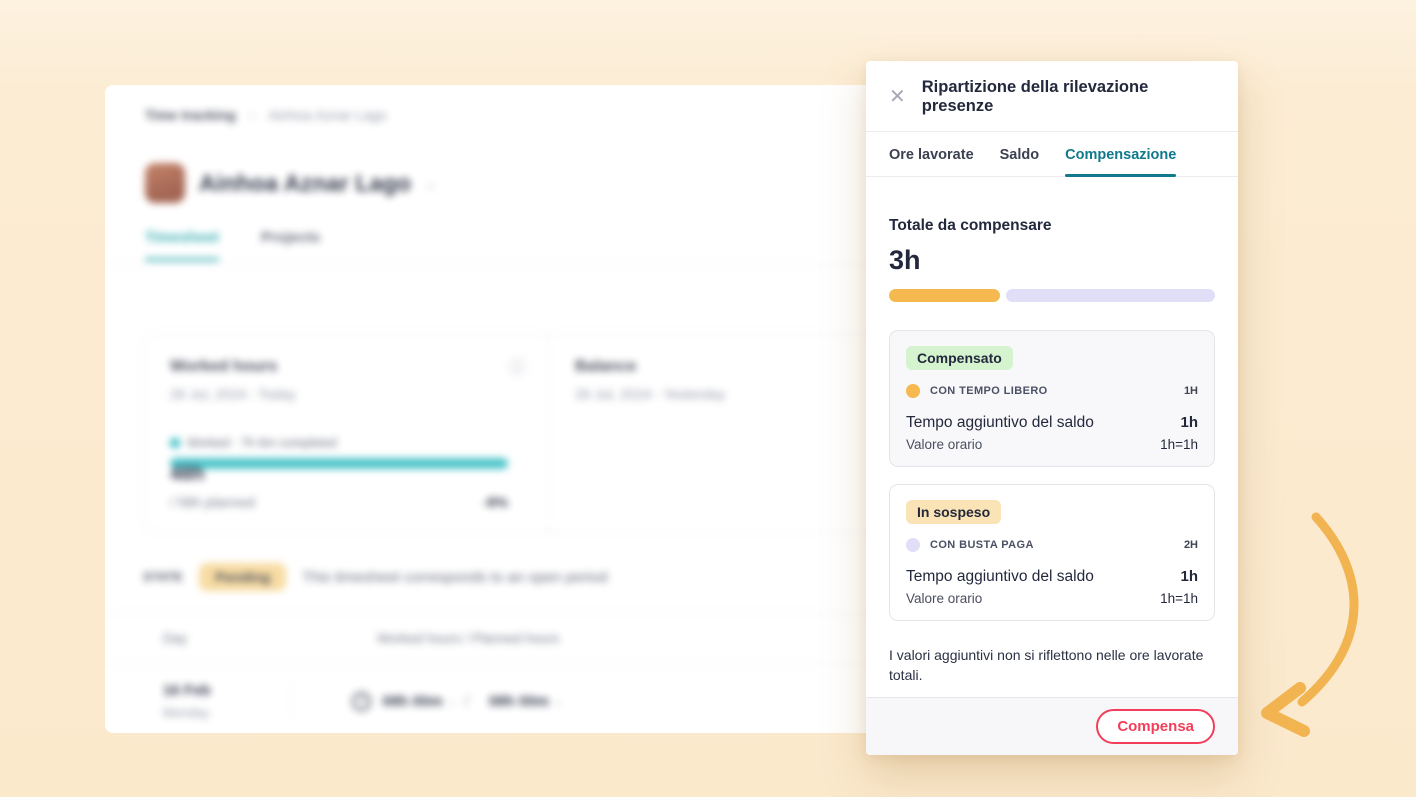 The image size is (1416, 797). Describe the element at coordinates (1190, 391) in the screenshot. I see `method-hours: 1H` at that location.